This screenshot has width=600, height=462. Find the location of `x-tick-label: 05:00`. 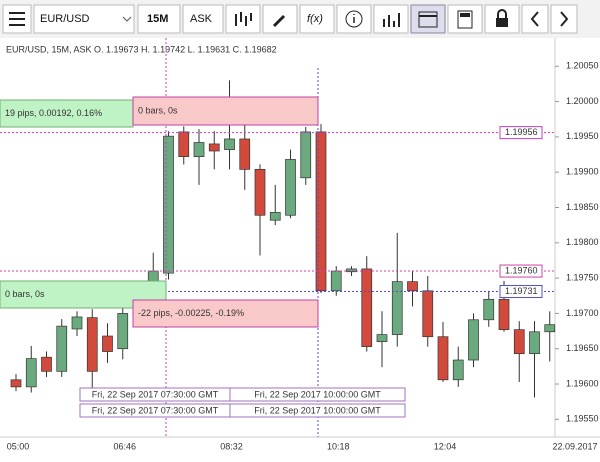

x-tick-label: 05:00 is located at coordinates (18, 446).